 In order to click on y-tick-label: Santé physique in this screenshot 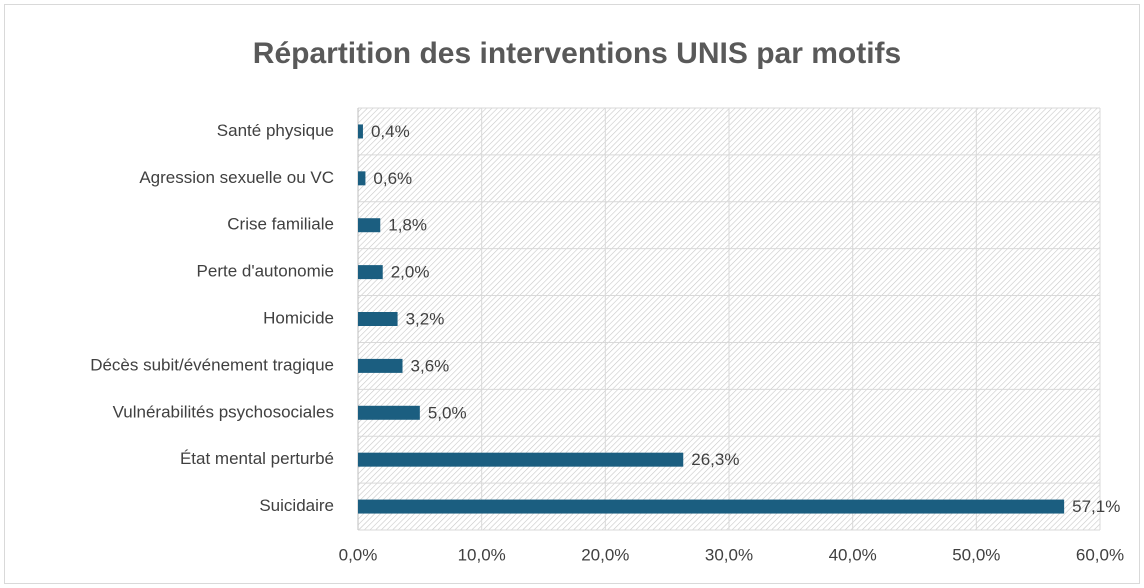, I will do `click(275, 130)`.